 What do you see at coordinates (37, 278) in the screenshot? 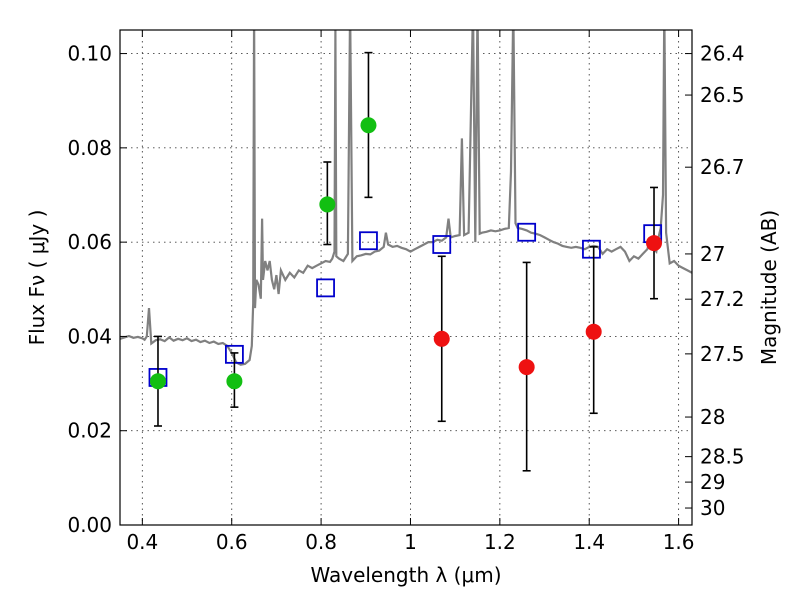
I see `y-axis-label: Flux Fν ( μJy )` at bounding box center [37, 278].